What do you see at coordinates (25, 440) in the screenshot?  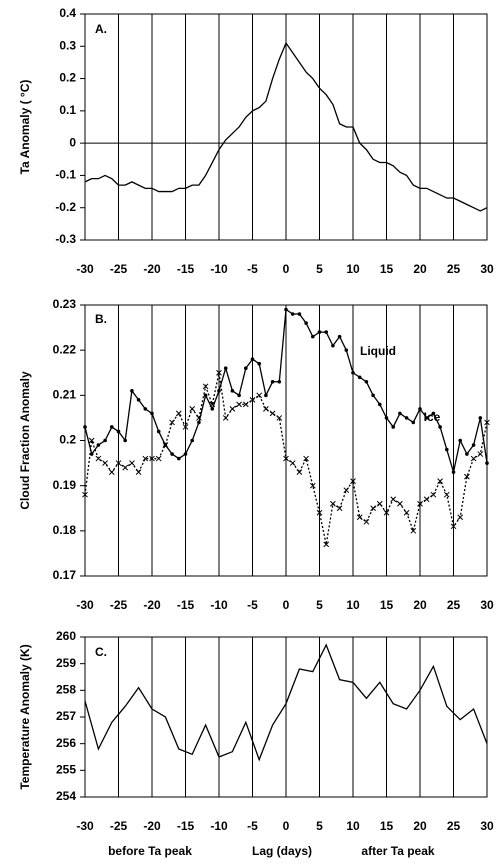 I see `y-axis-label: Cloud Fraction Anomaly` at bounding box center [25, 440].